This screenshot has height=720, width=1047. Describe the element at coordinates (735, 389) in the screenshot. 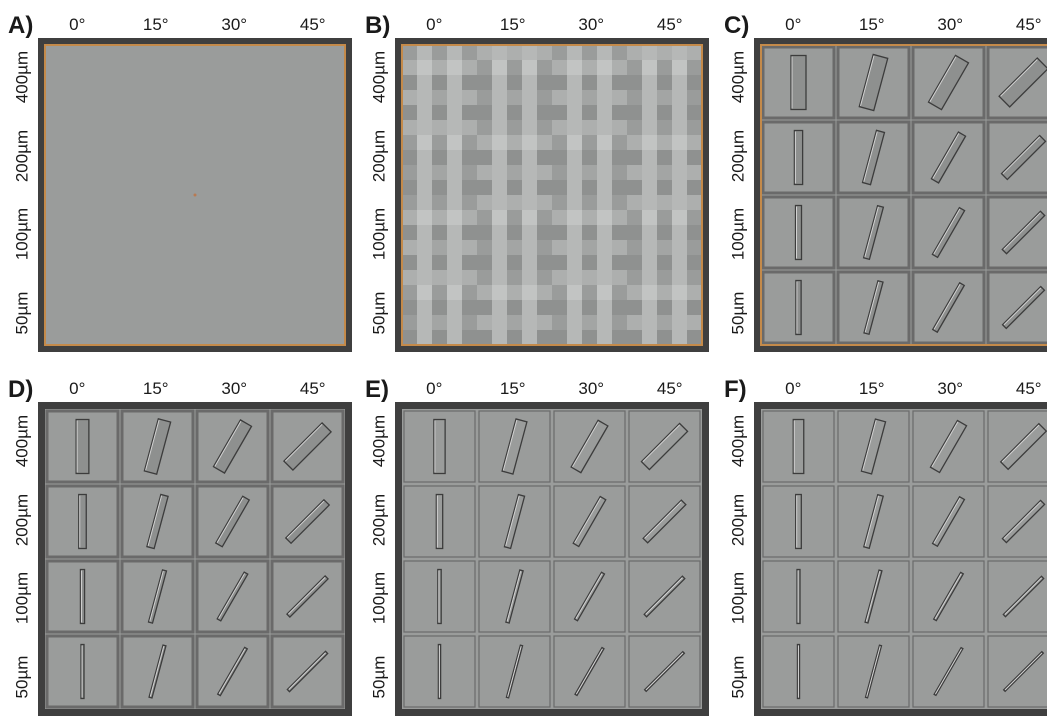

I see `panel-label: F)` at that location.